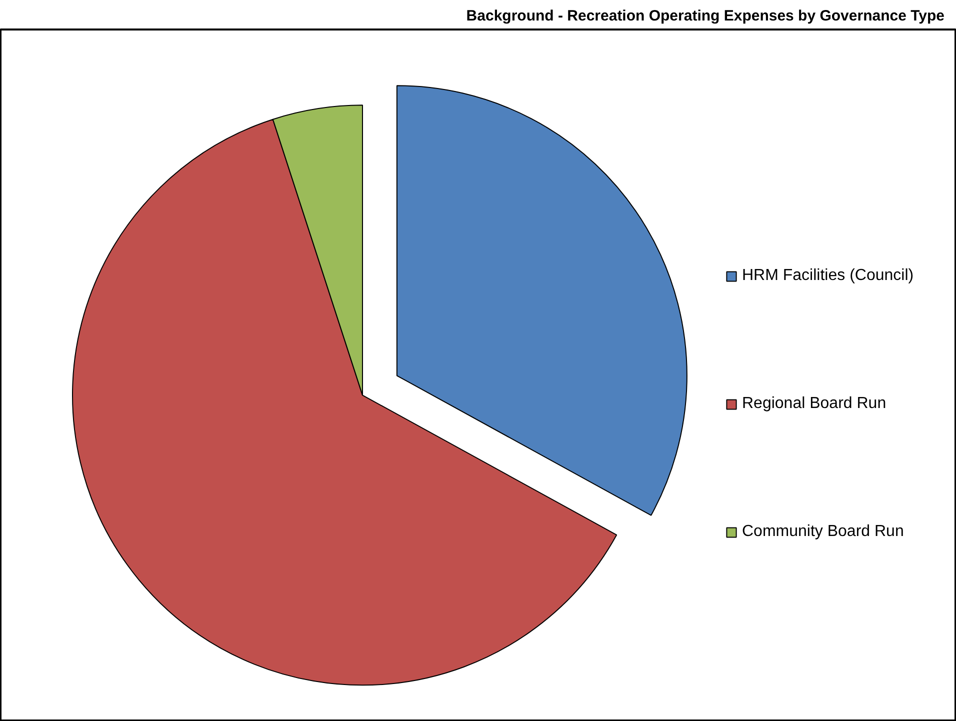 This screenshot has width=956, height=721. Describe the element at coordinates (823, 532) in the screenshot. I see `legend-label: Community Board Run` at that location.